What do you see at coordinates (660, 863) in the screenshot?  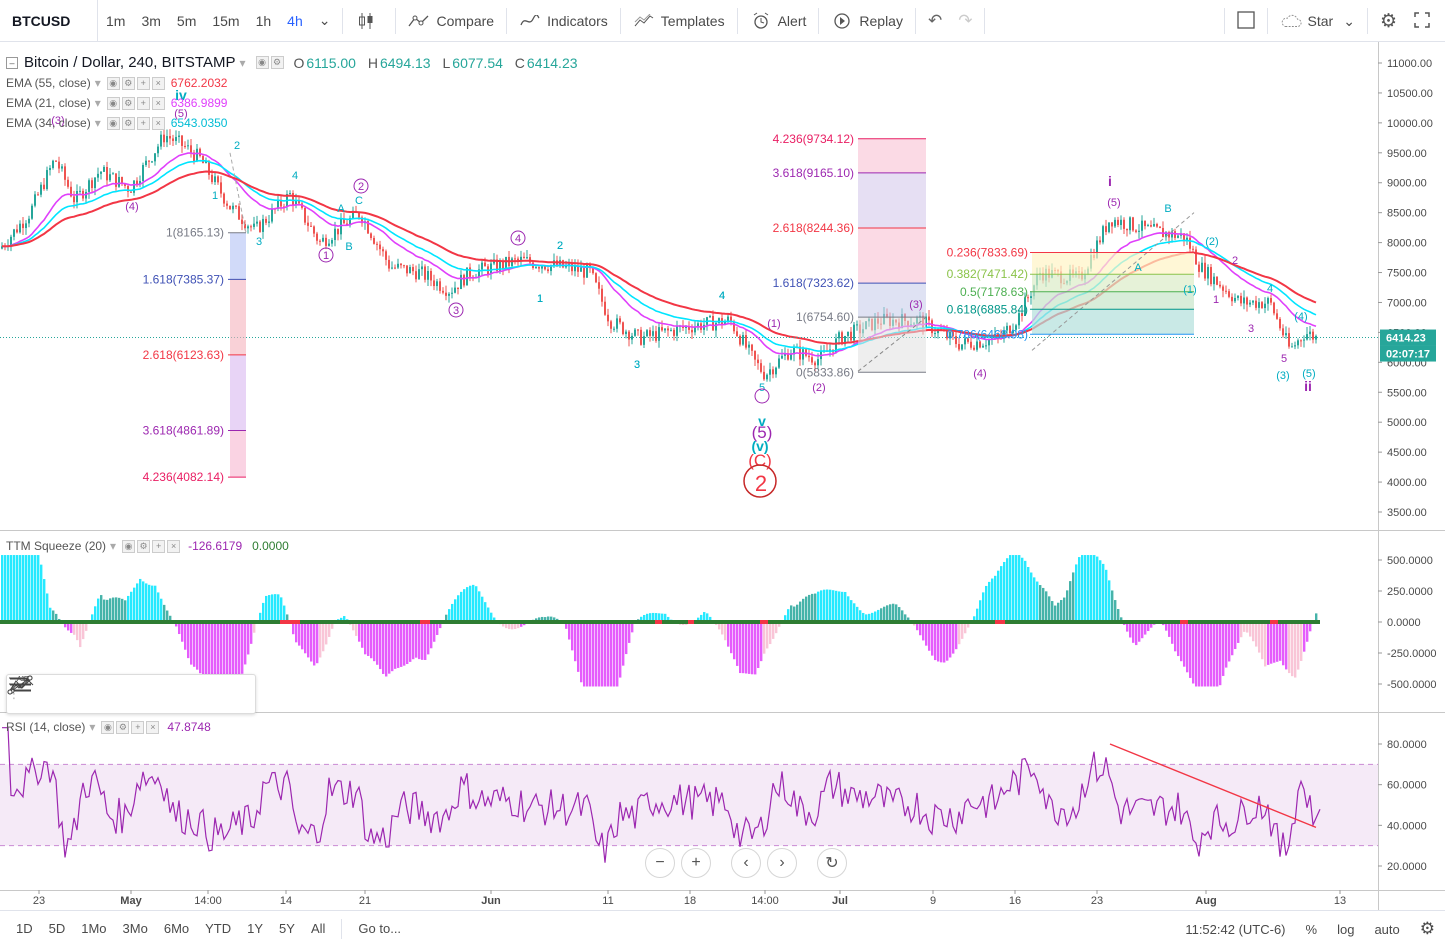 I see `zoom-out-button: −` at bounding box center [660, 863].